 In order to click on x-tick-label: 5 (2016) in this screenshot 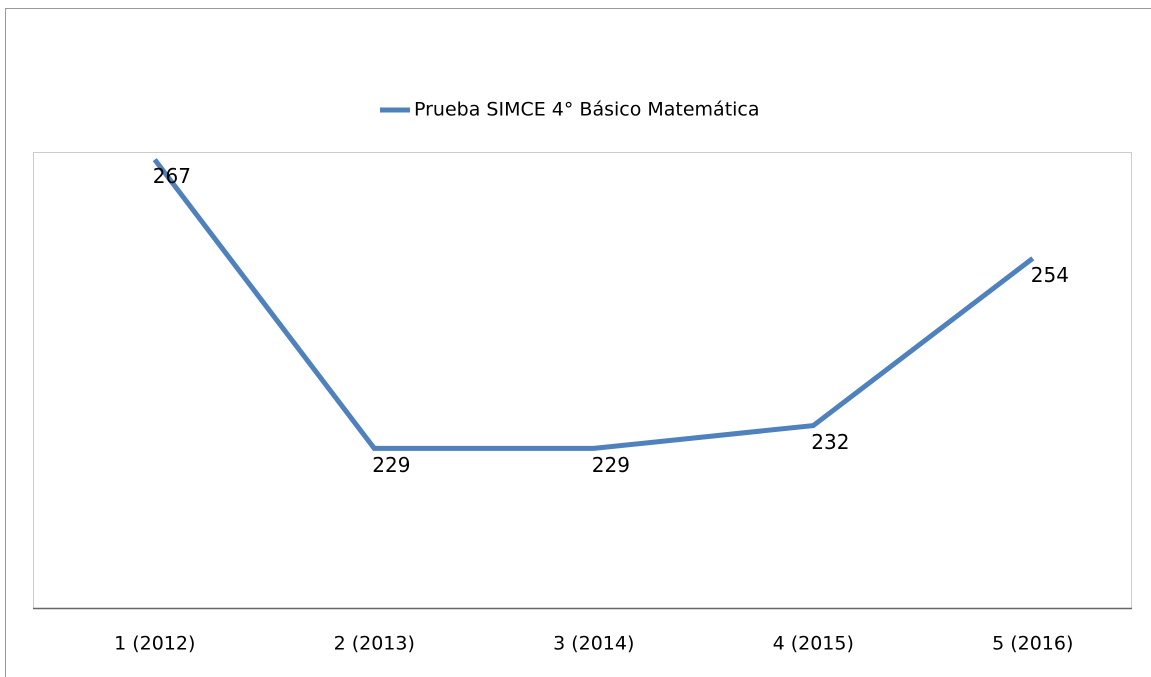, I will do `click(1032, 644)`.